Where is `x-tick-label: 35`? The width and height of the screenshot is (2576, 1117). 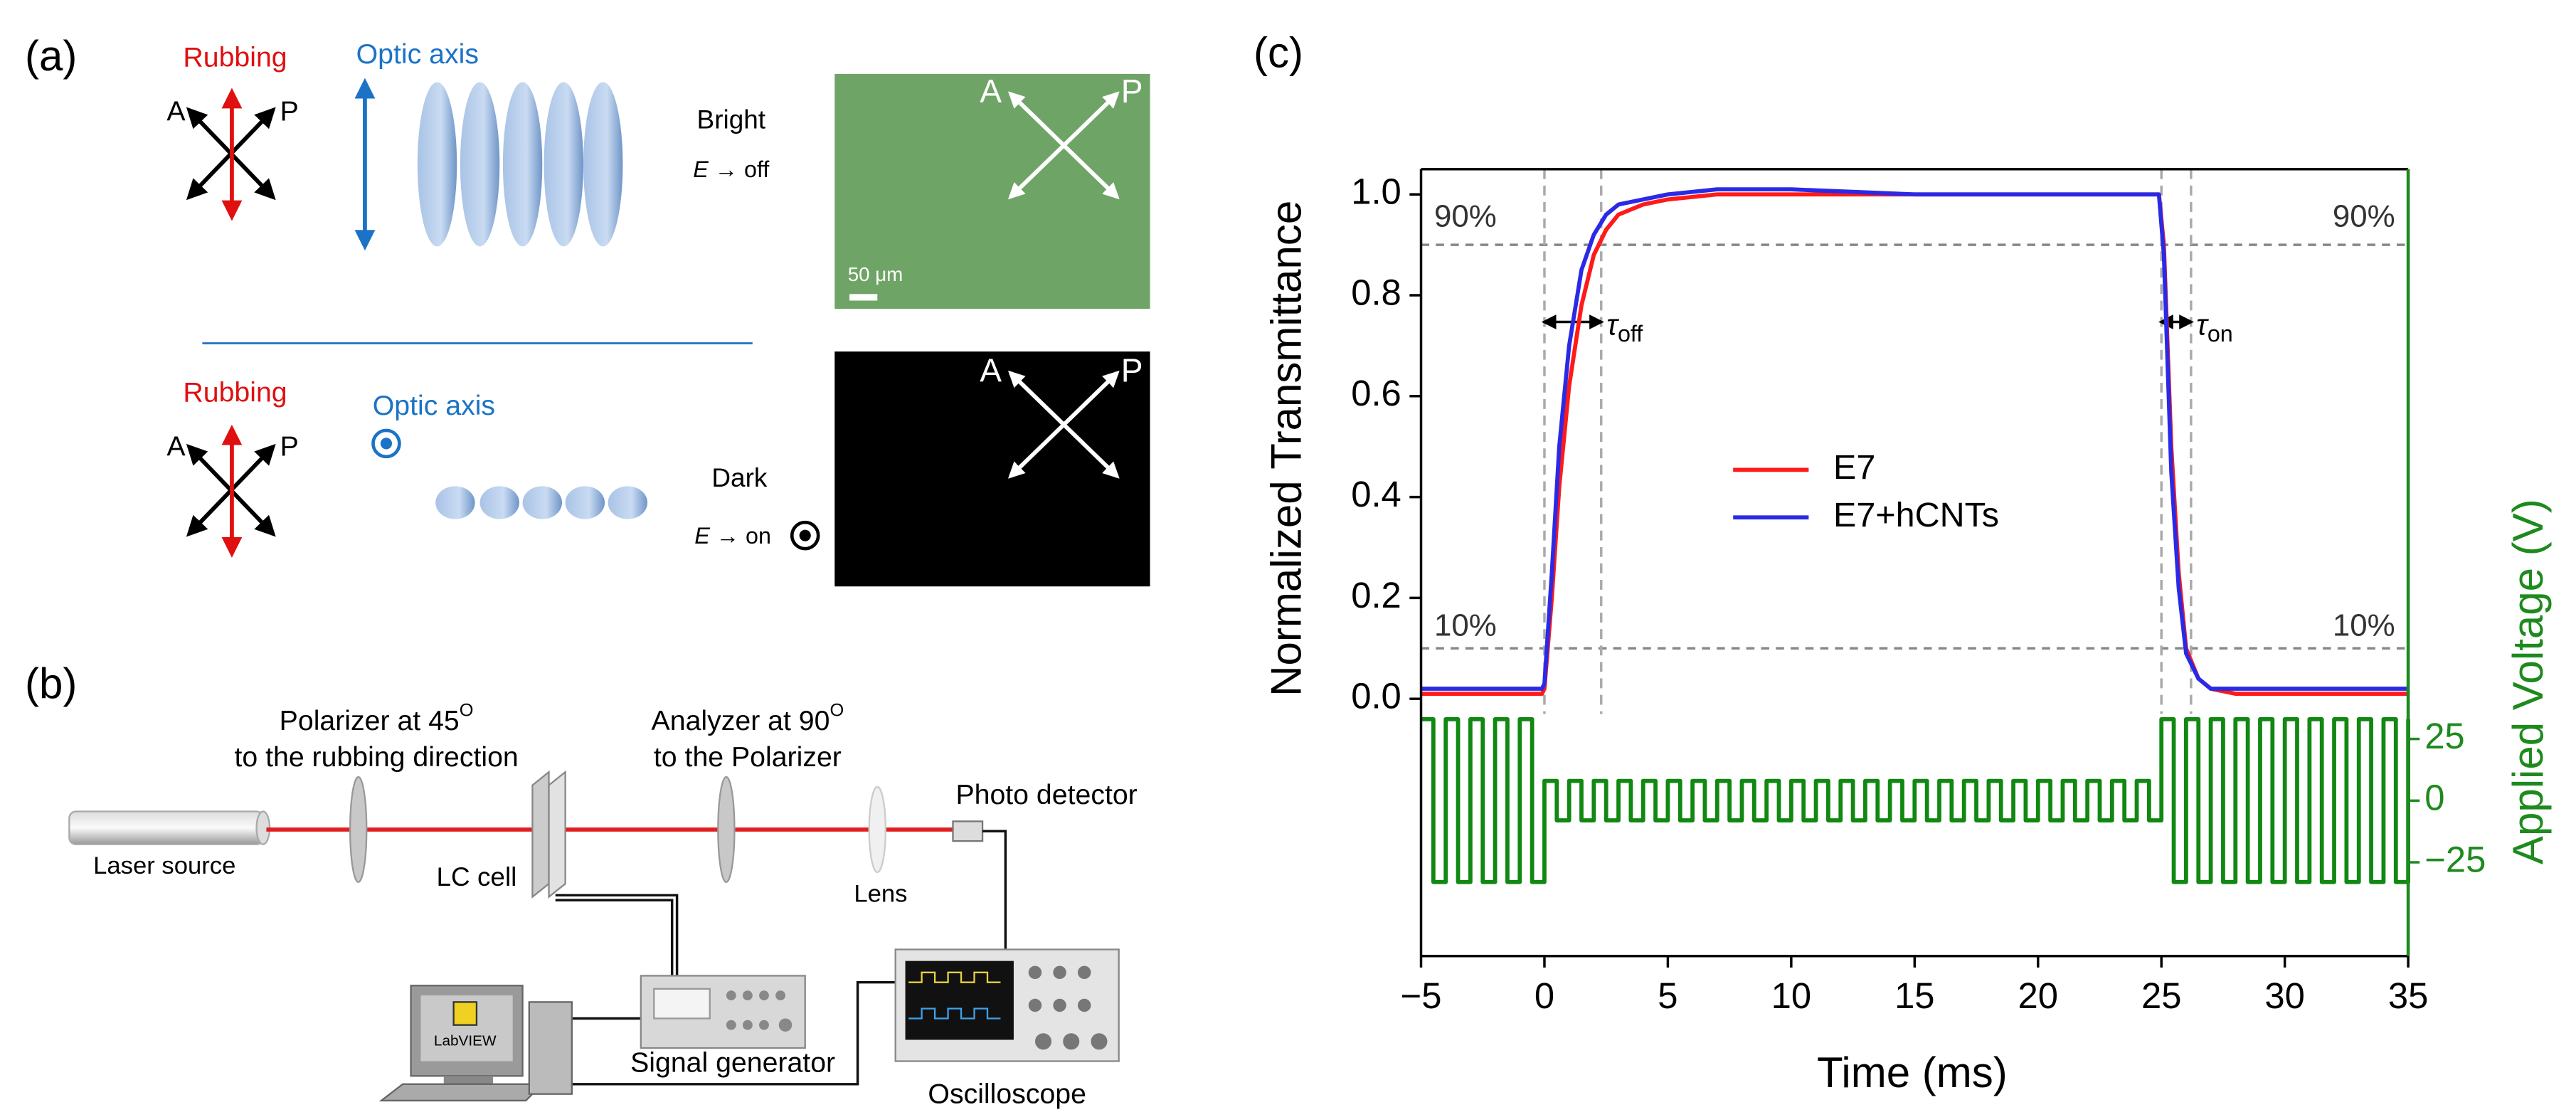
x-tick-label: 35 is located at coordinates (2408, 995).